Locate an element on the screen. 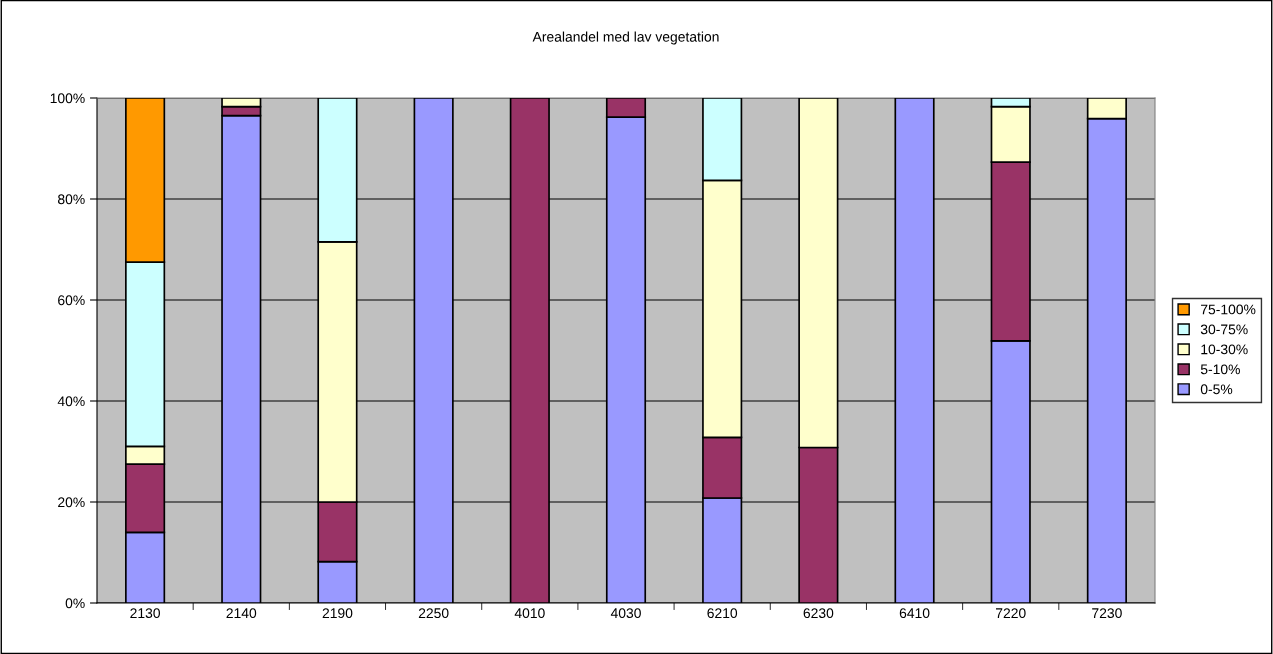  x-tick-label: 6410 is located at coordinates (914, 613).